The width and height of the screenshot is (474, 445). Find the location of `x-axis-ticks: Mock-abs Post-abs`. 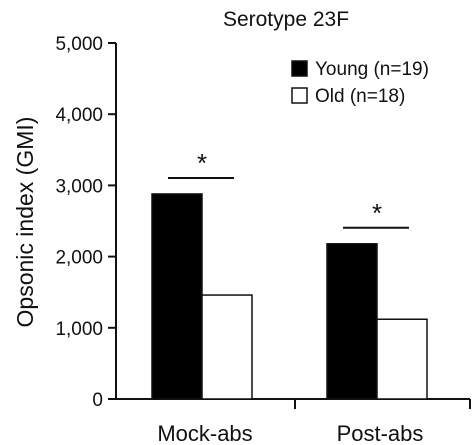

x-axis-ticks: Mock-abs Post-abs is located at coordinates (314, 422).